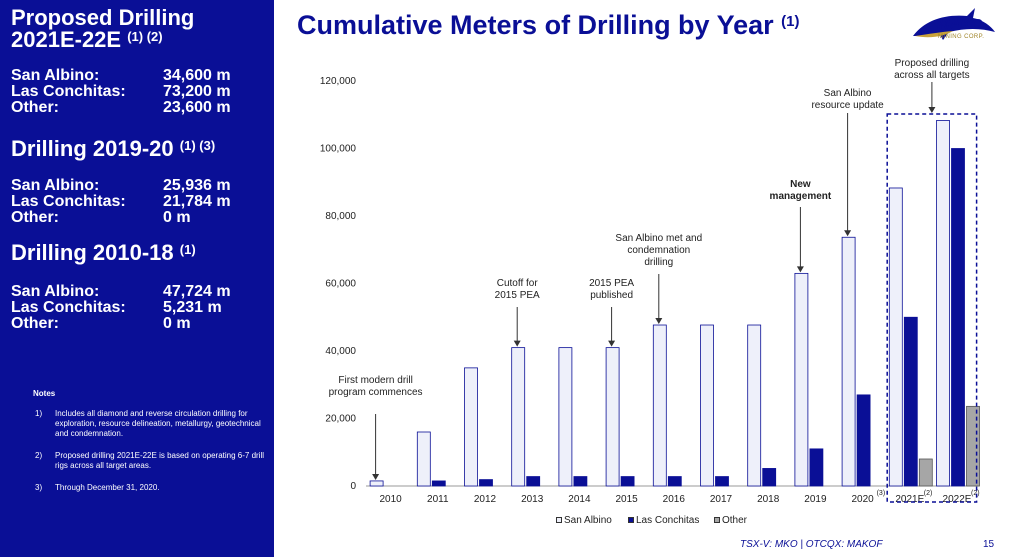  Describe the element at coordinates (340, 216) in the screenshot. I see `y-tick-label: 80,000` at that location.